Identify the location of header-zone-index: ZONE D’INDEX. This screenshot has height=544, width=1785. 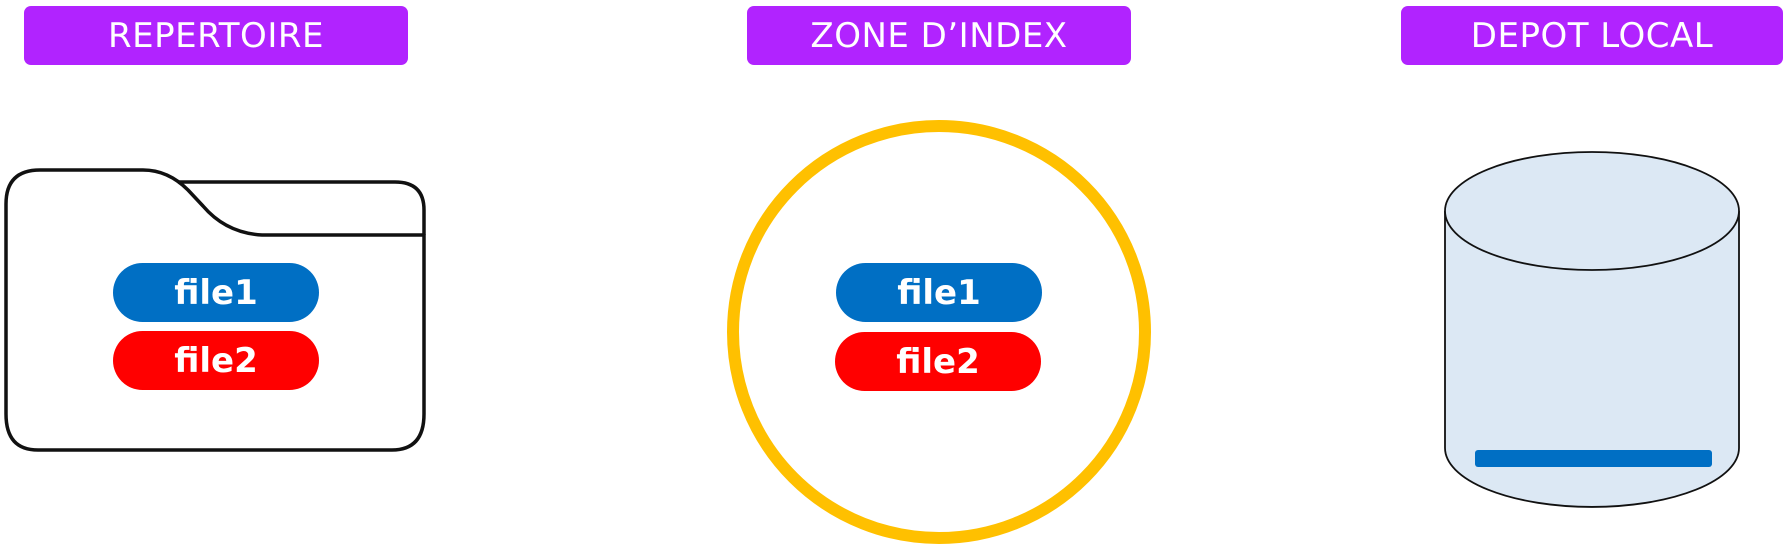
(939, 35).